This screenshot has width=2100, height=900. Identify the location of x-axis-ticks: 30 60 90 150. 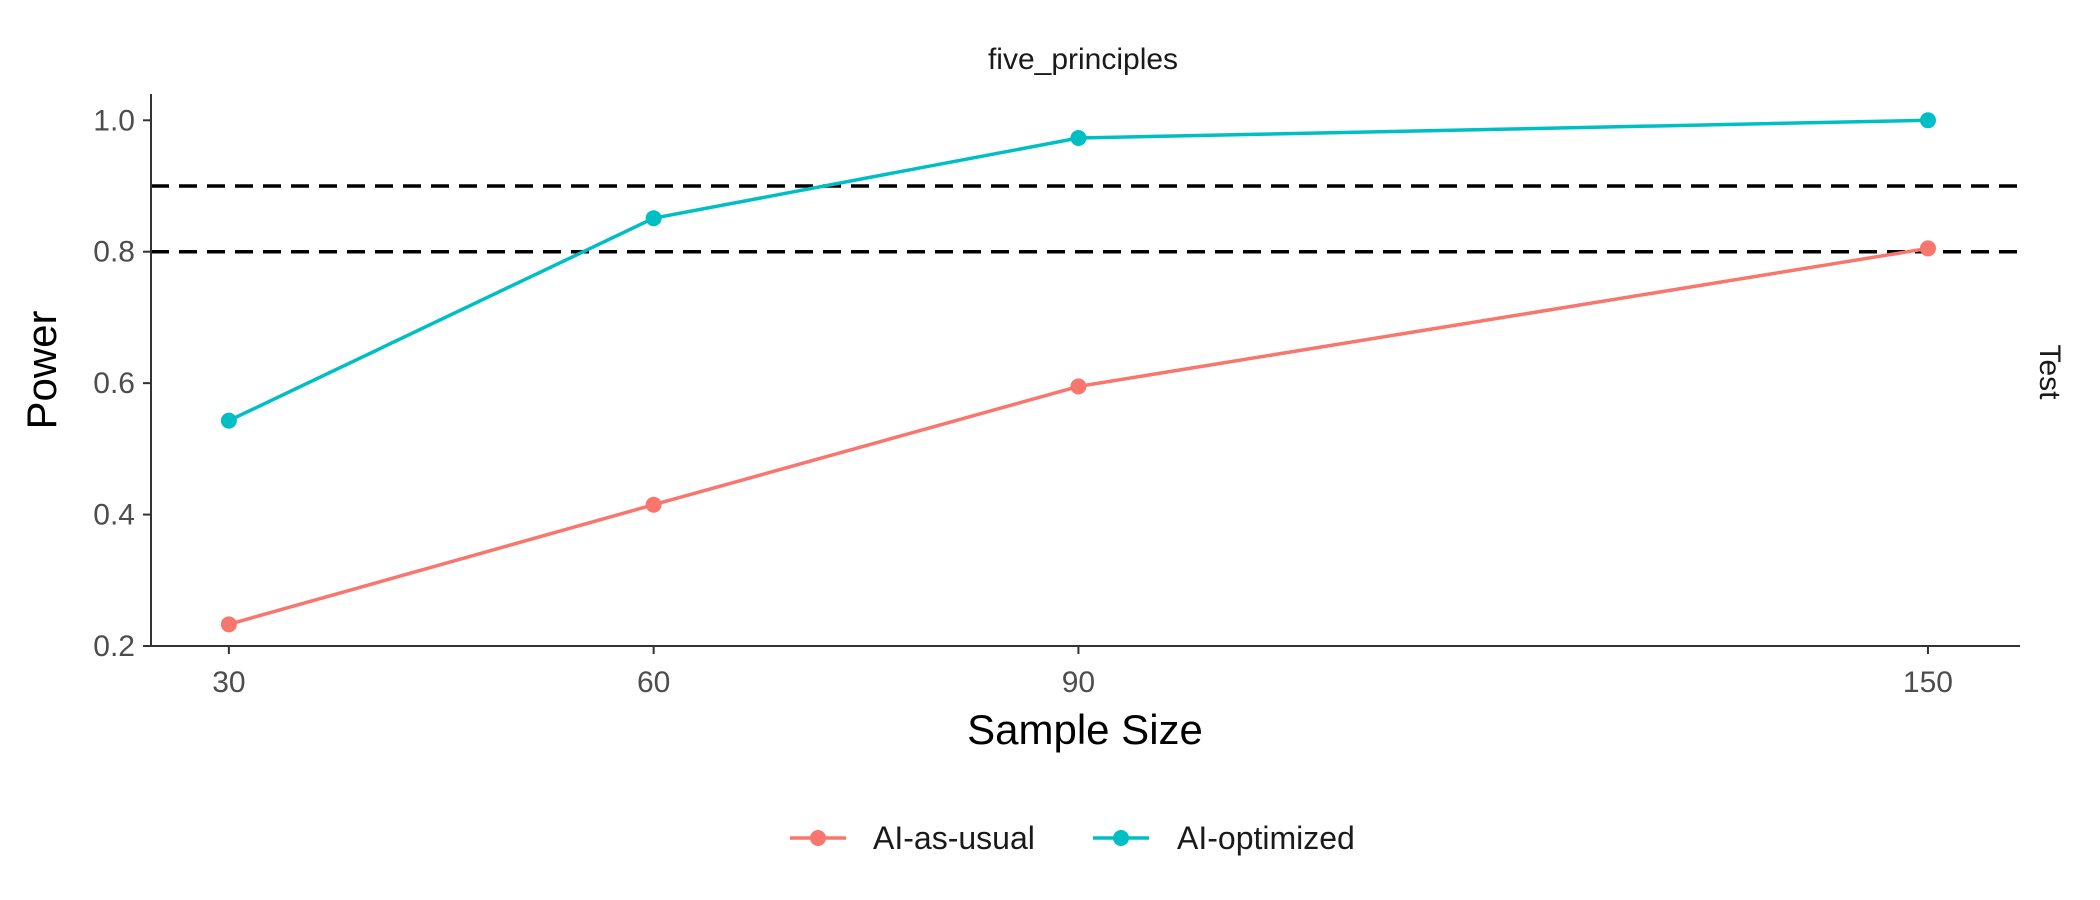
(1082, 672).